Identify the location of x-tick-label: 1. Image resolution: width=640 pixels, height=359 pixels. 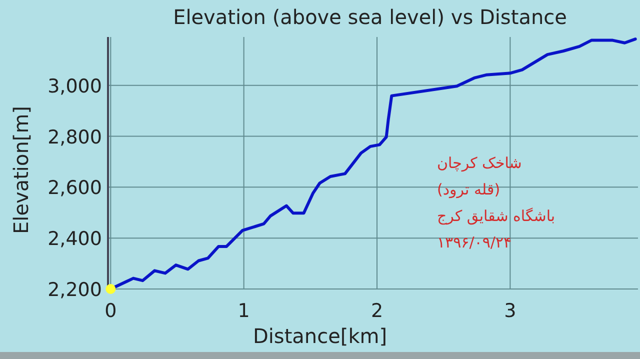
(244, 311).